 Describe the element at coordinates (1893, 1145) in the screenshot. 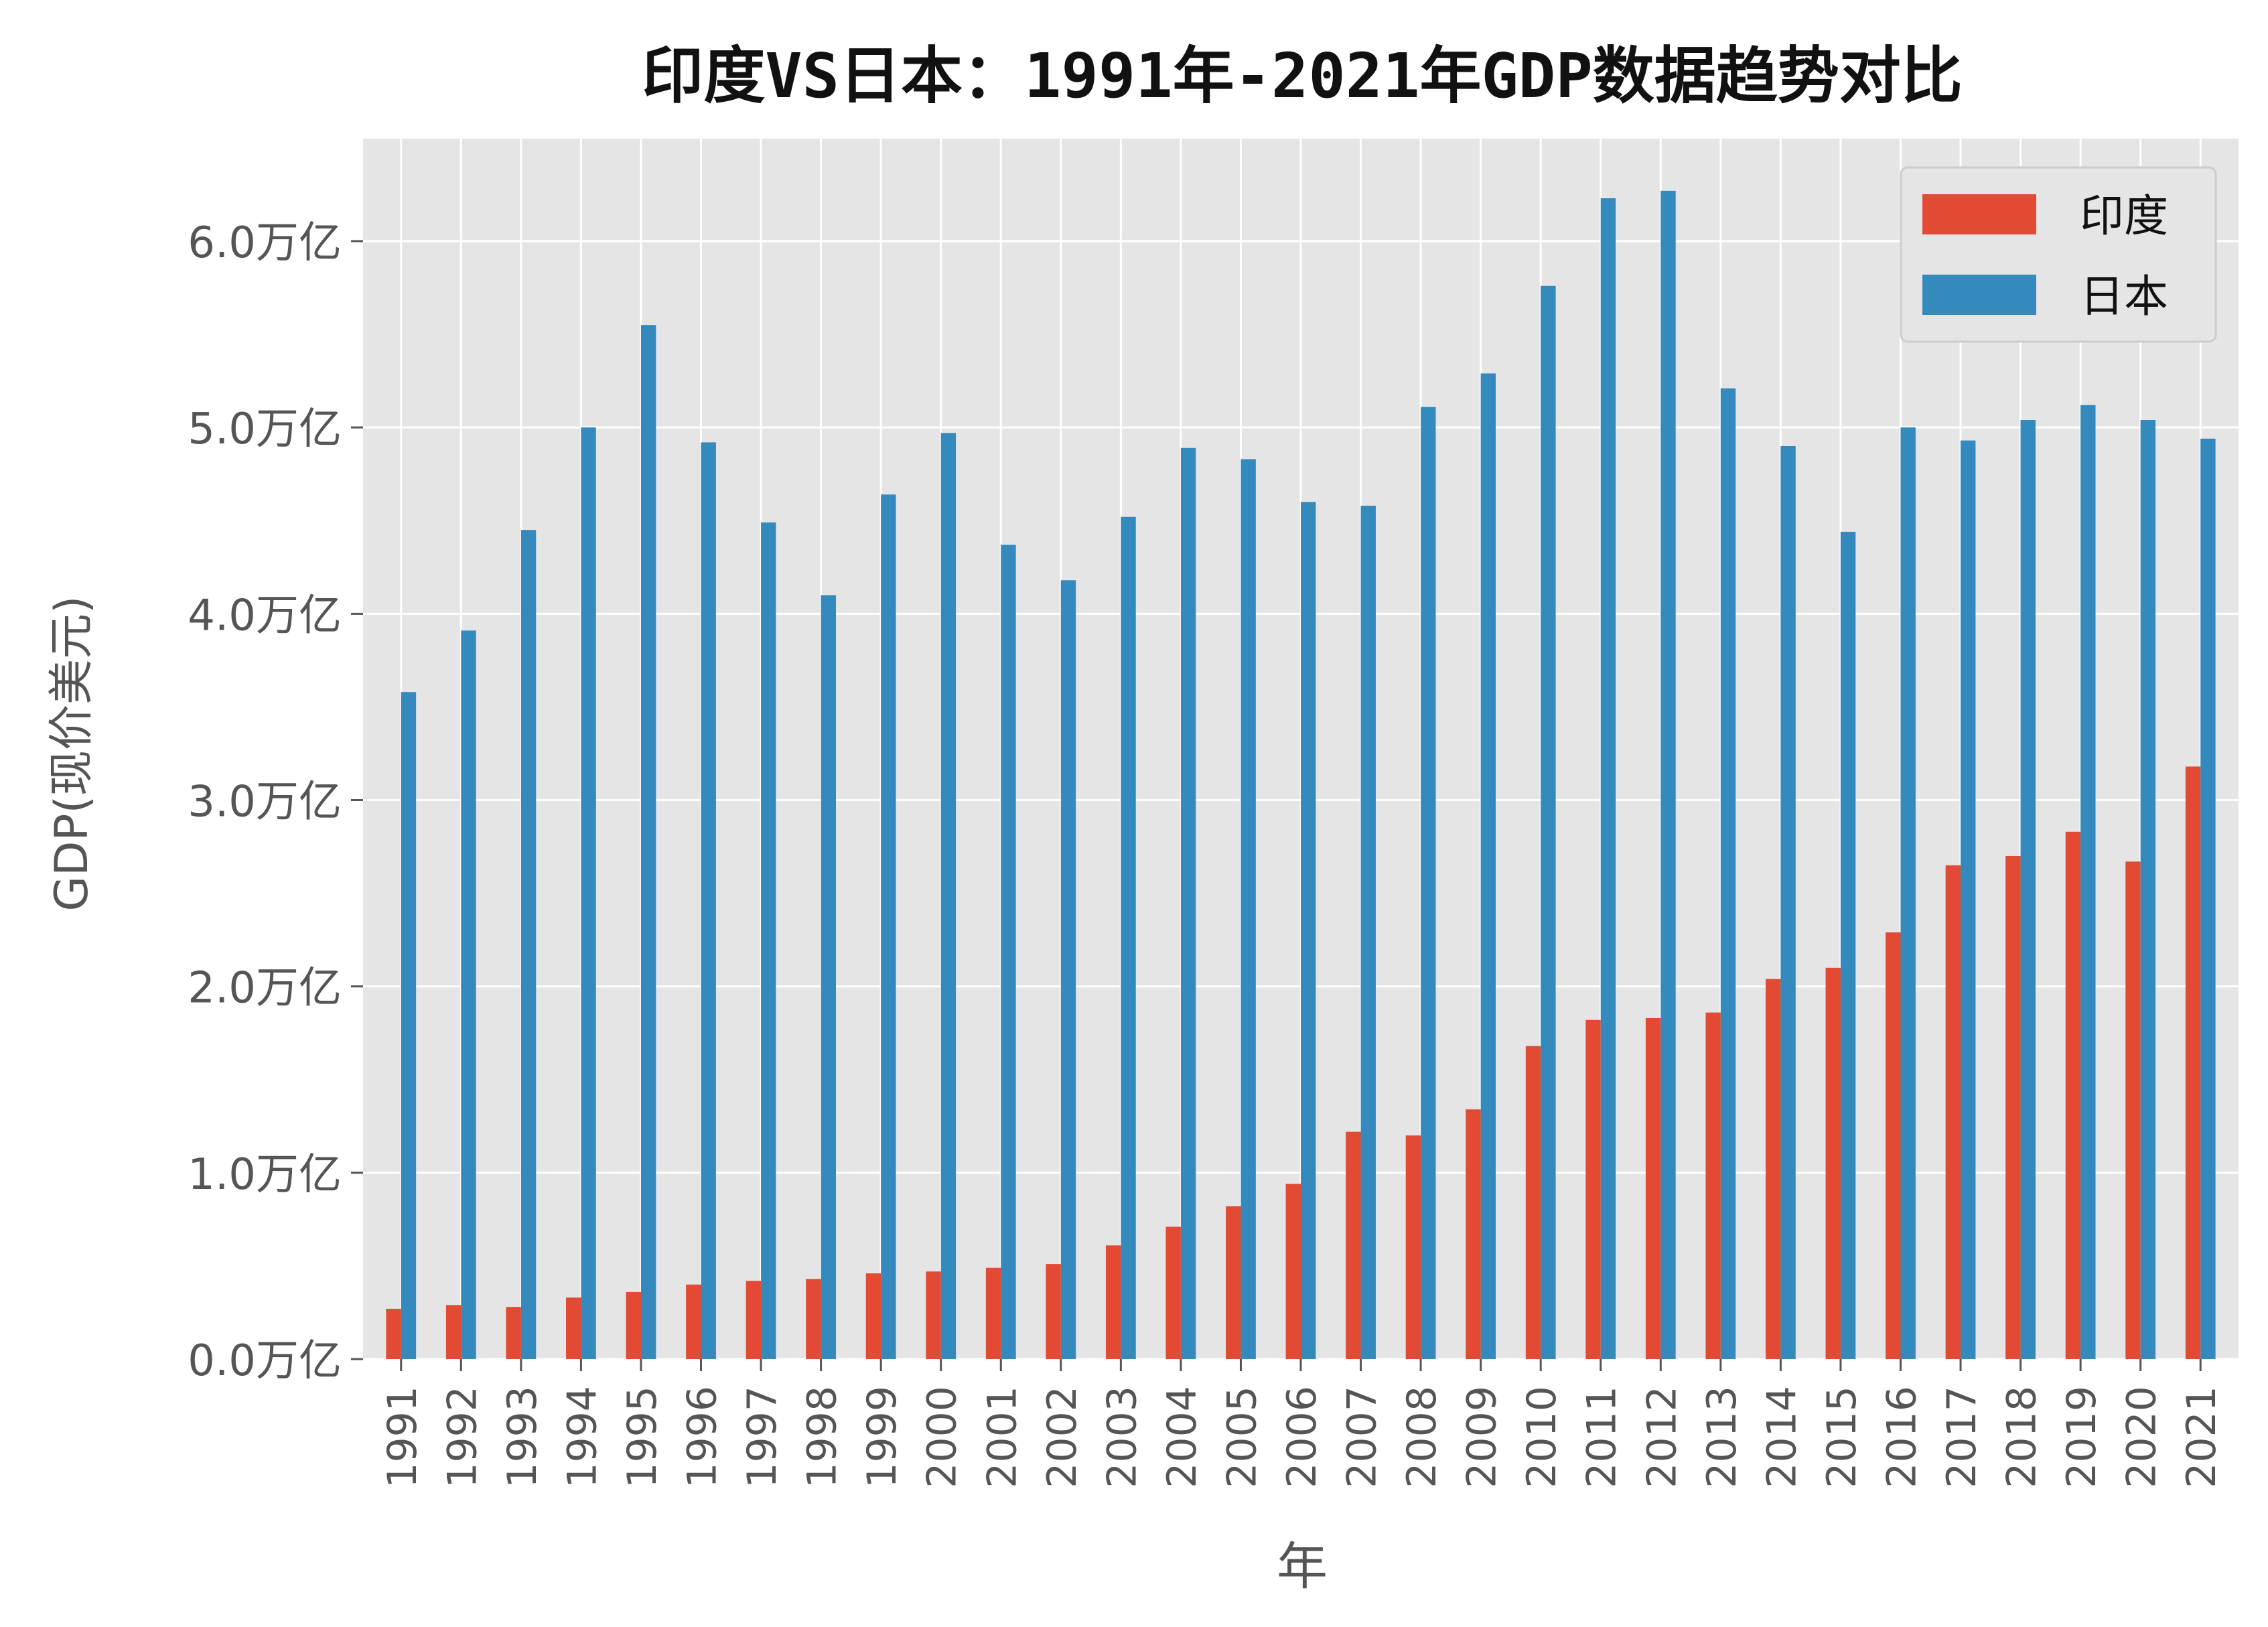

I see `bar-india-2016` at that location.